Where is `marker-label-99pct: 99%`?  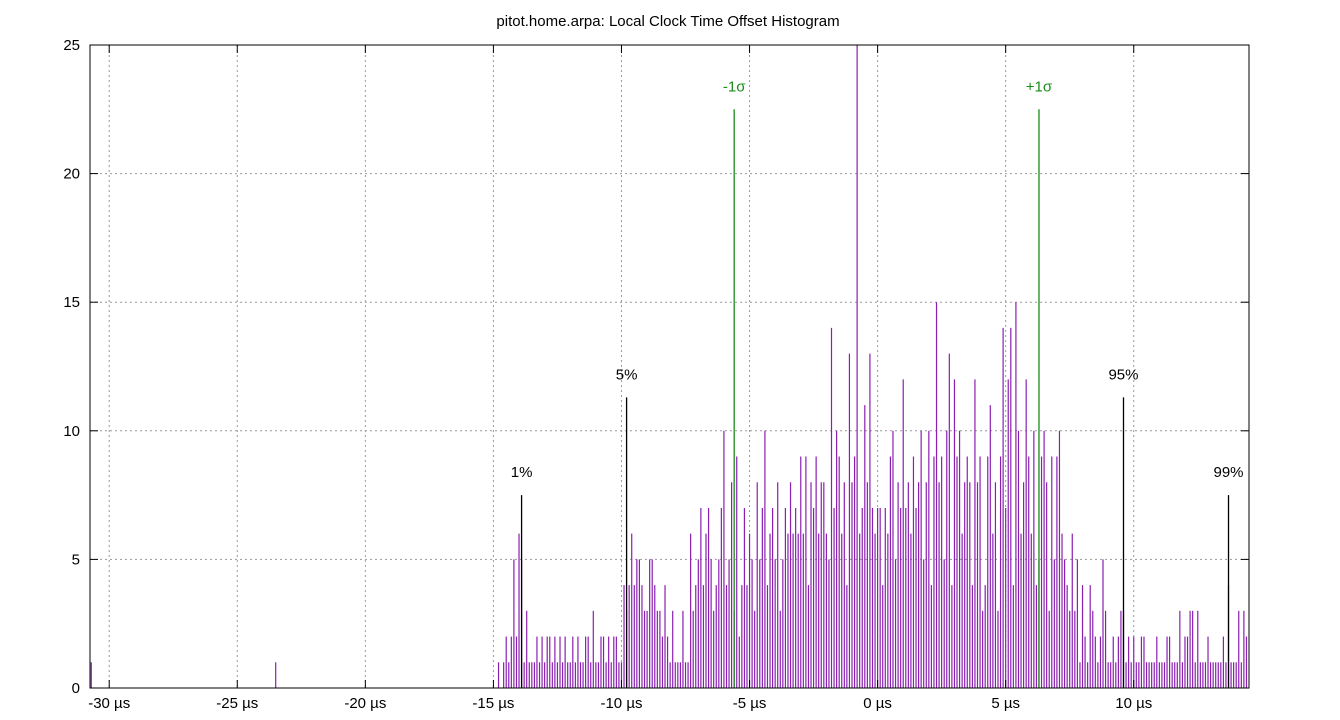
marker-label-99pct: 99% is located at coordinates (1228, 472).